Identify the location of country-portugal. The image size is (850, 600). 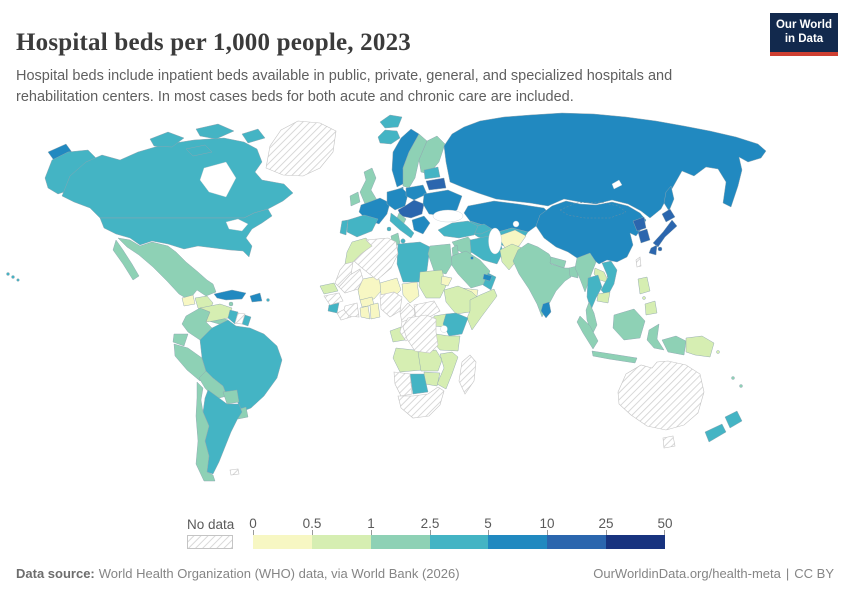
(344, 227).